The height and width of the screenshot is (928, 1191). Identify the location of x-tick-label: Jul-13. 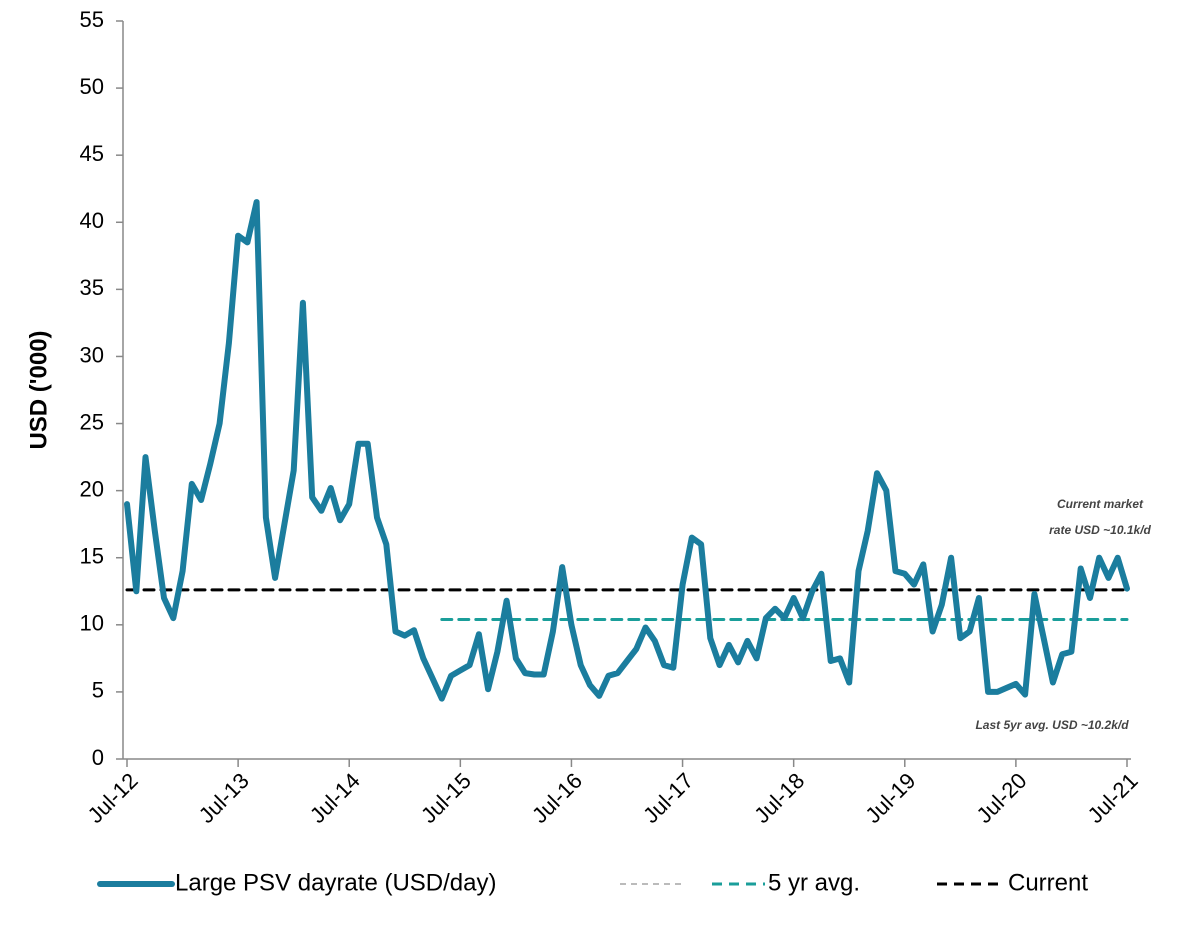
(224, 798).